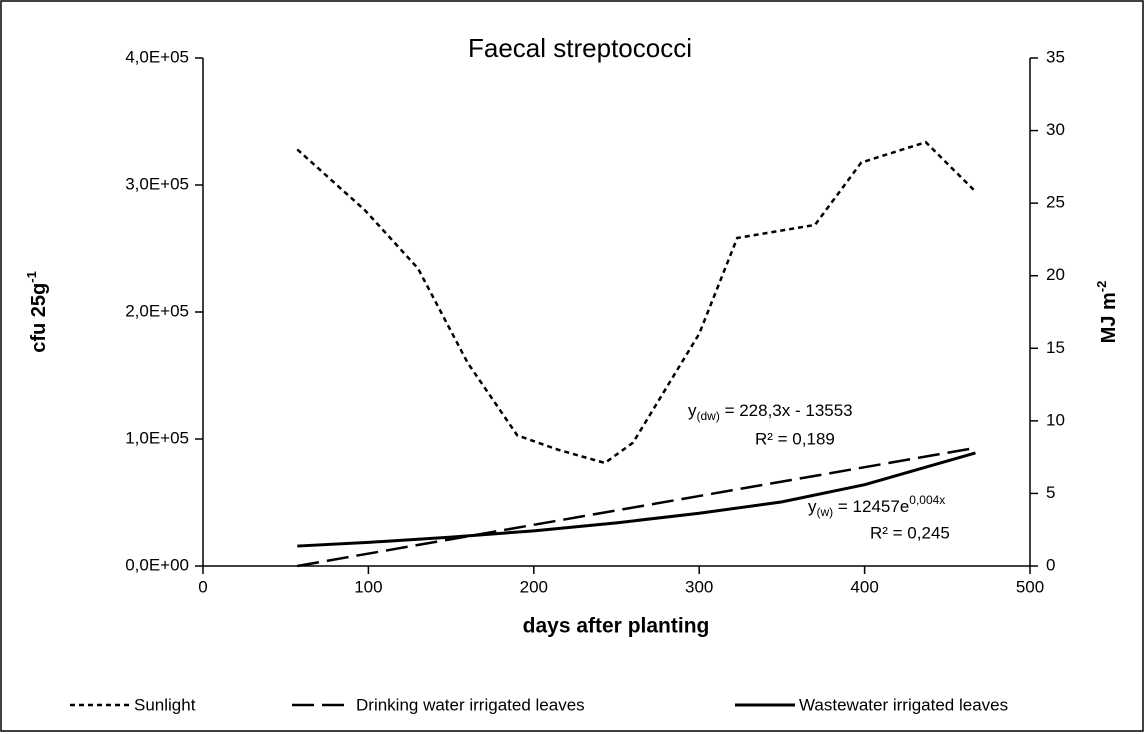 The width and height of the screenshot is (1146, 734). Describe the element at coordinates (1055, 347) in the screenshot. I see `y2-tick-label: 15` at that location.